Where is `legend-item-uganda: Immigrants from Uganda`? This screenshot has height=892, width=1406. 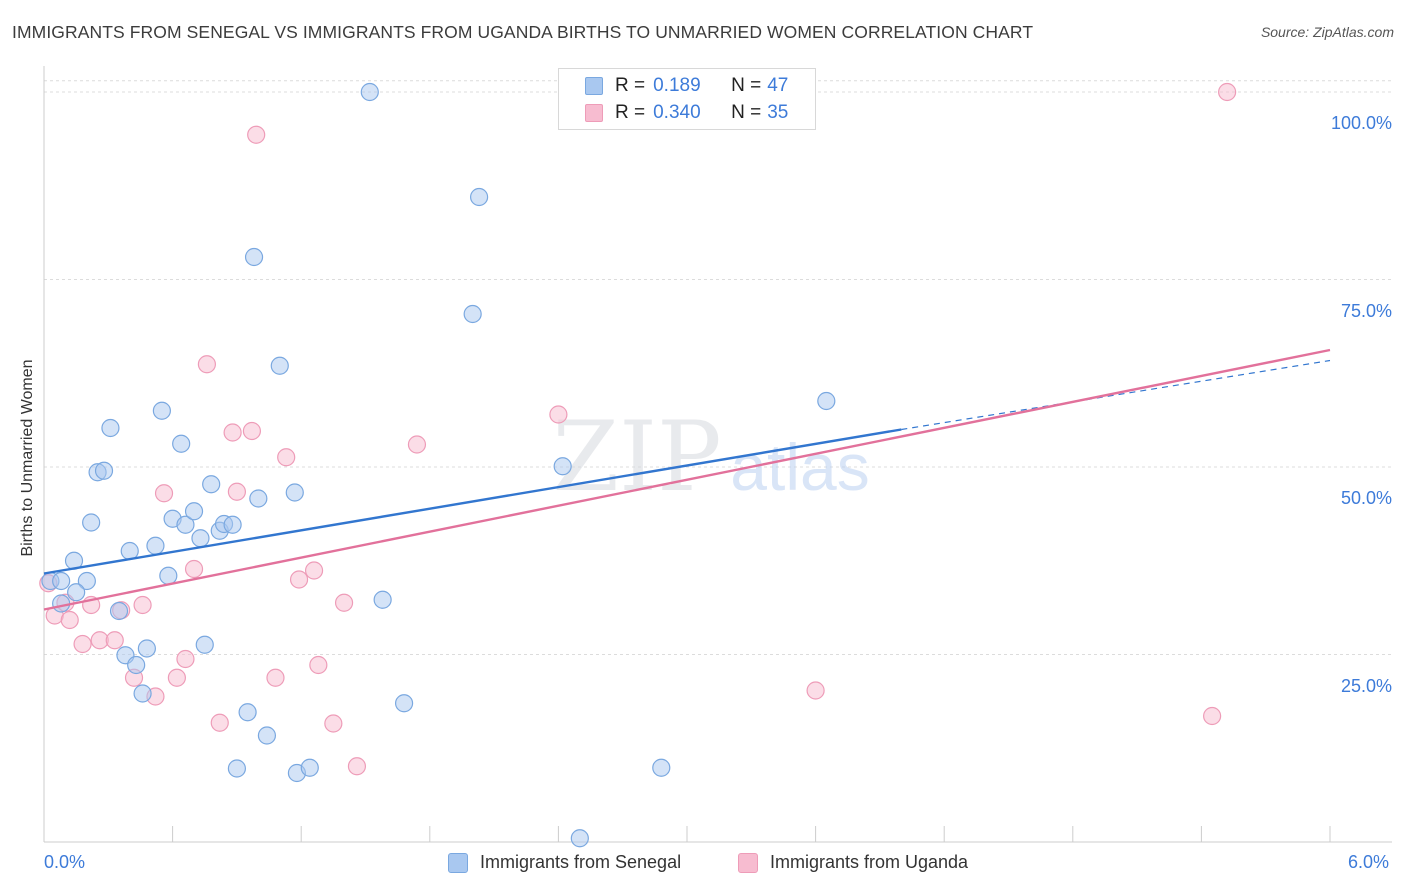 legend-item-uganda: Immigrants from Uganda is located at coordinates (853, 862).